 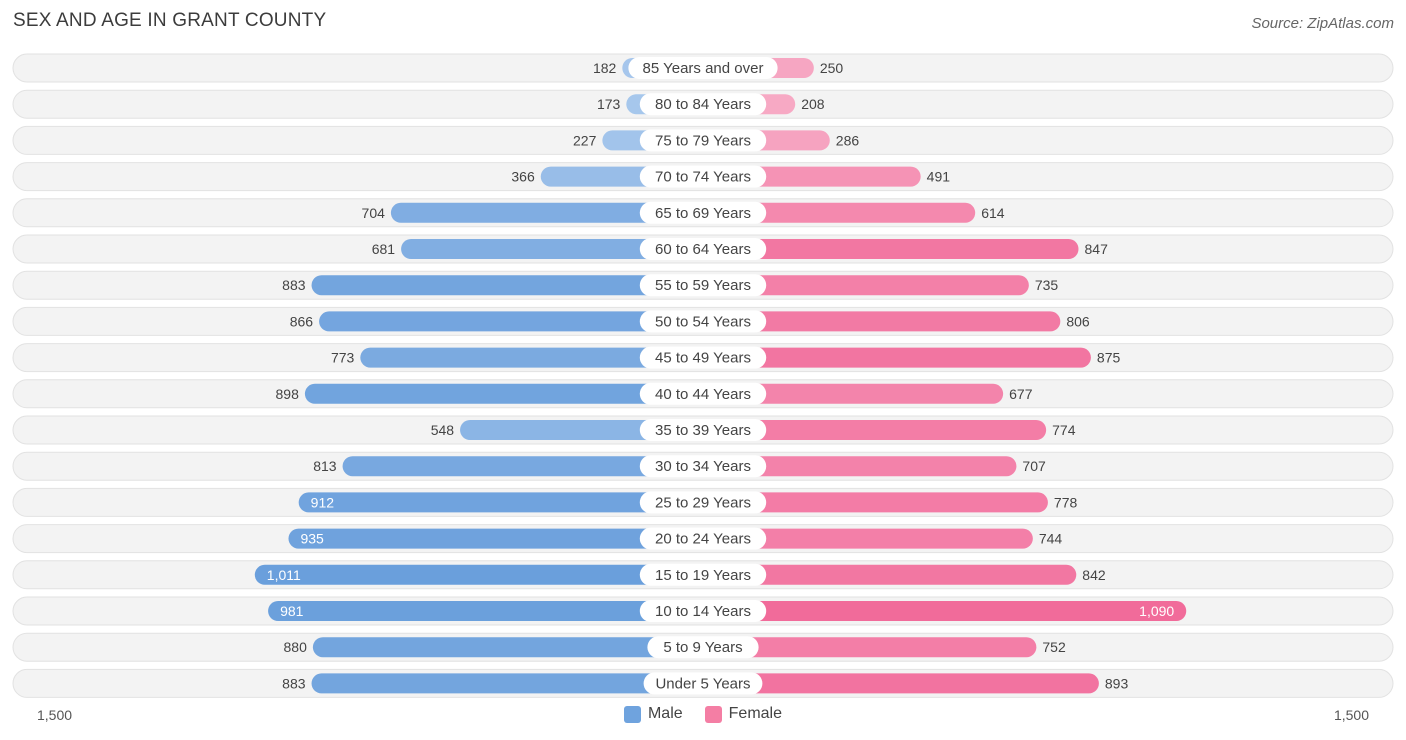 I want to click on legend-item-male: Male, so click(x=653, y=714).